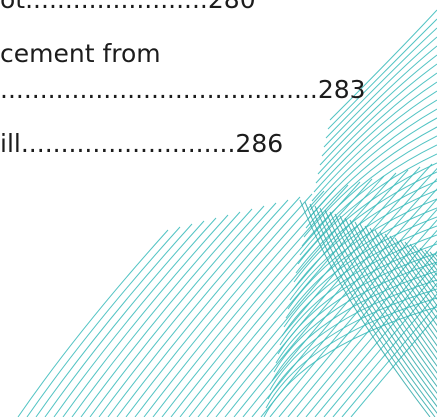  I want to click on toc-entry: ill...........................286, so click(141, 144).